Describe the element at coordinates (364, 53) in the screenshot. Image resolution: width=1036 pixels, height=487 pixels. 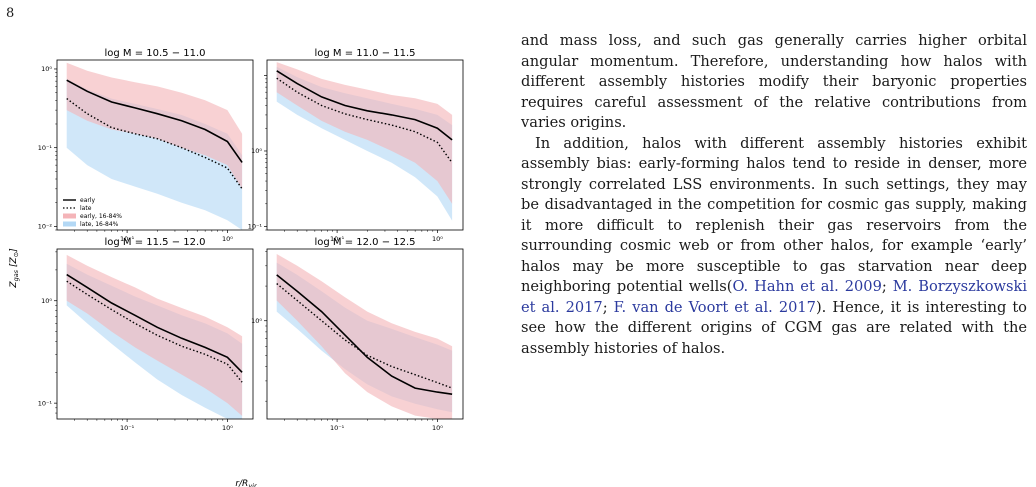
I see `panel-title: log M = 11.0 − 11.5` at that location.